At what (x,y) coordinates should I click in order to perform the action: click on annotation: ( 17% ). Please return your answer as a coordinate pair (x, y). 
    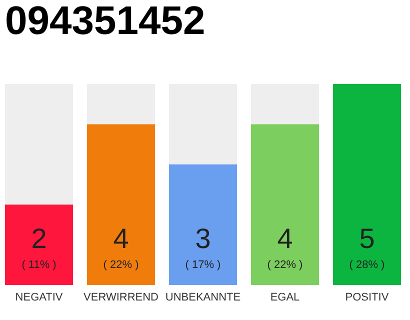
    Looking at the image, I should click on (203, 265).